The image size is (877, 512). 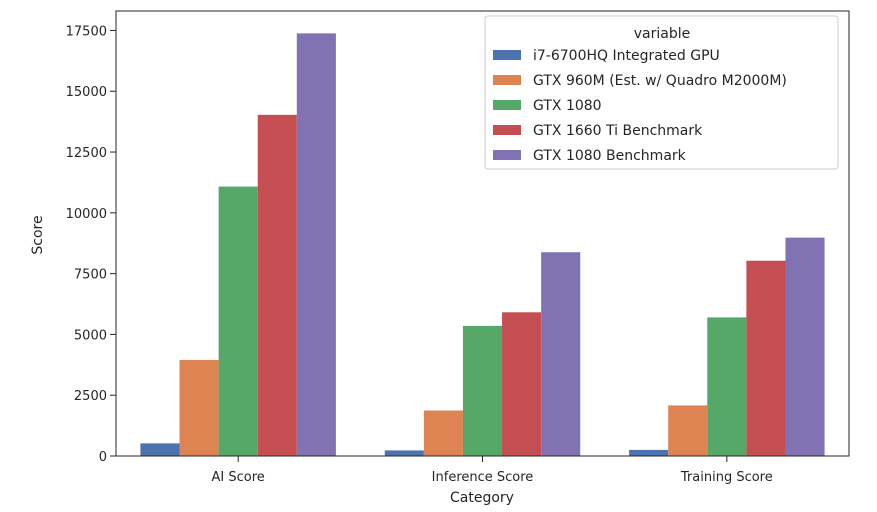 I want to click on y-tick-label: 7500, so click(x=90, y=275).